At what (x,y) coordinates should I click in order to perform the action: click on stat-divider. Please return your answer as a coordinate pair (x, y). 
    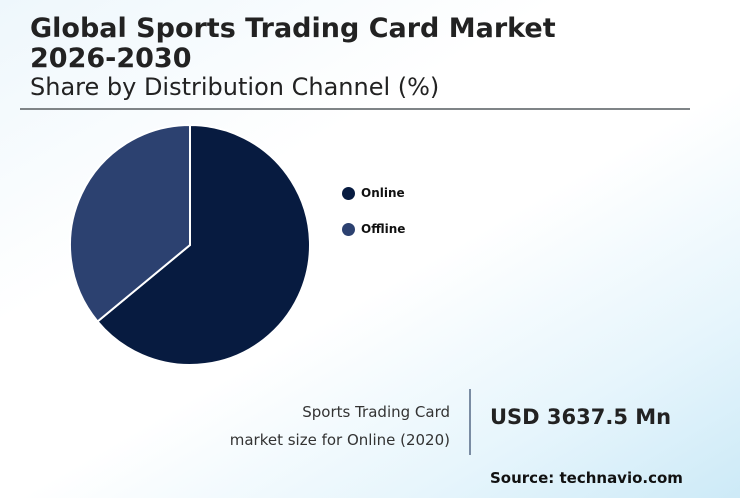
    Looking at the image, I should click on (470, 422).